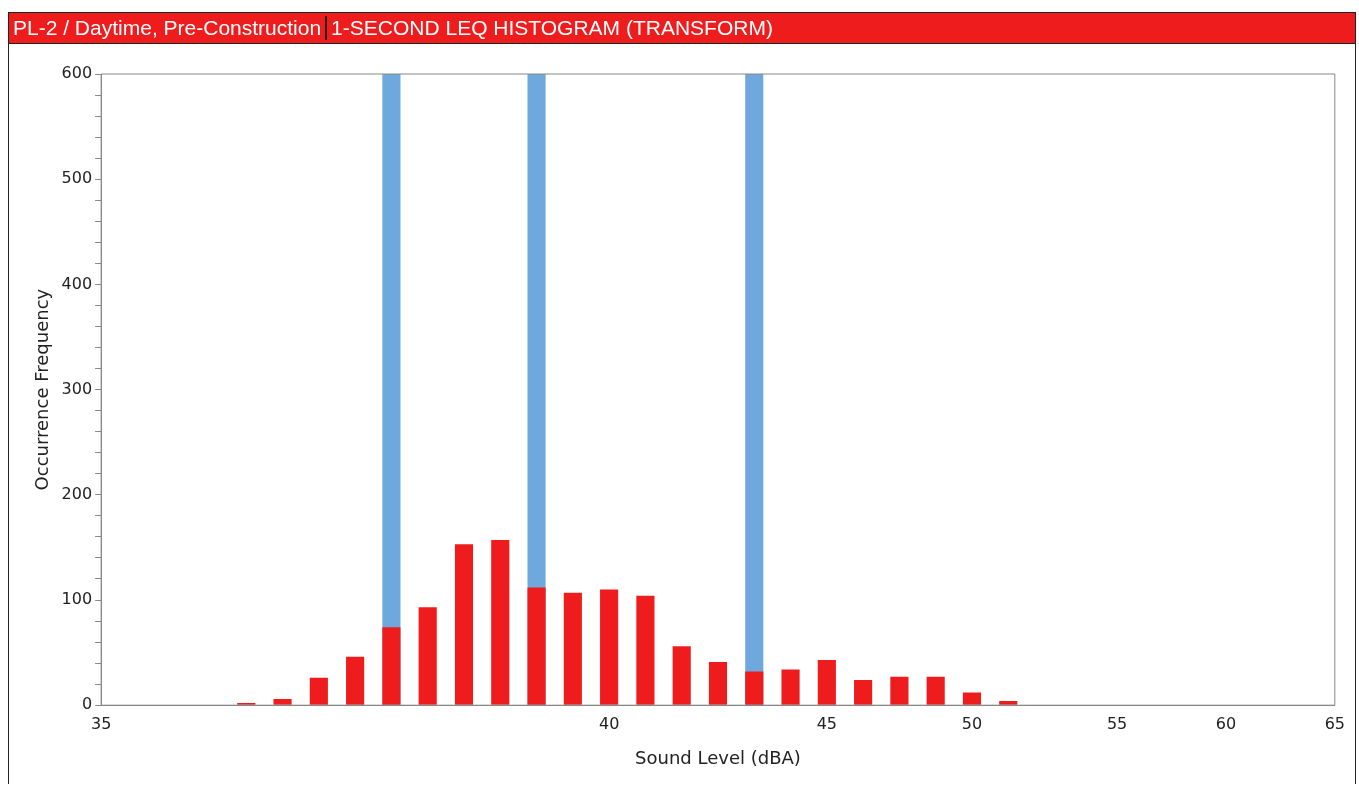 The image size is (1359, 790). Describe the element at coordinates (1226, 723) in the screenshot. I see `x-tick-label: 60` at that location.